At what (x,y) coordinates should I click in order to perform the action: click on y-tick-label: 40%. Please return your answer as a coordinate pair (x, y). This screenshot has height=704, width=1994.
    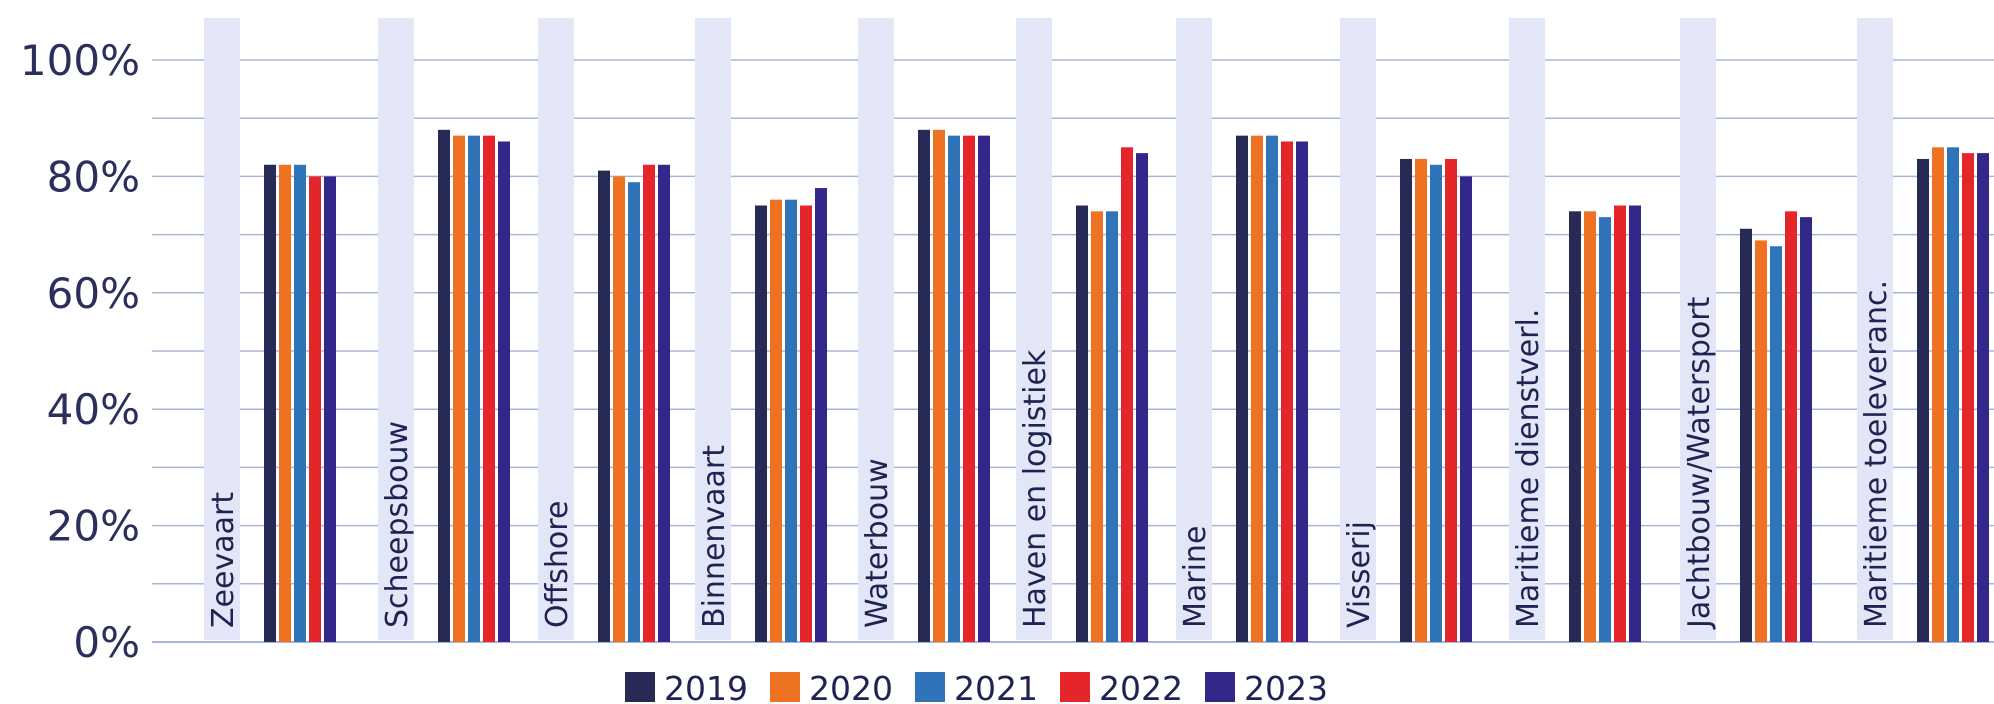
    Looking at the image, I should click on (93, 409).